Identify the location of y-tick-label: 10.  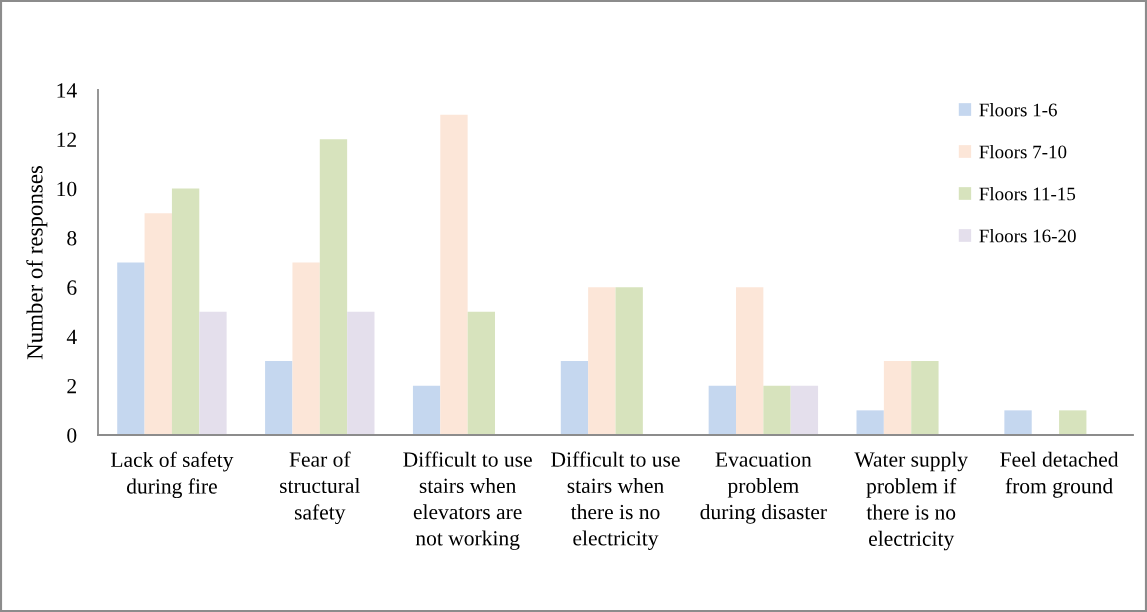
(67, 189).